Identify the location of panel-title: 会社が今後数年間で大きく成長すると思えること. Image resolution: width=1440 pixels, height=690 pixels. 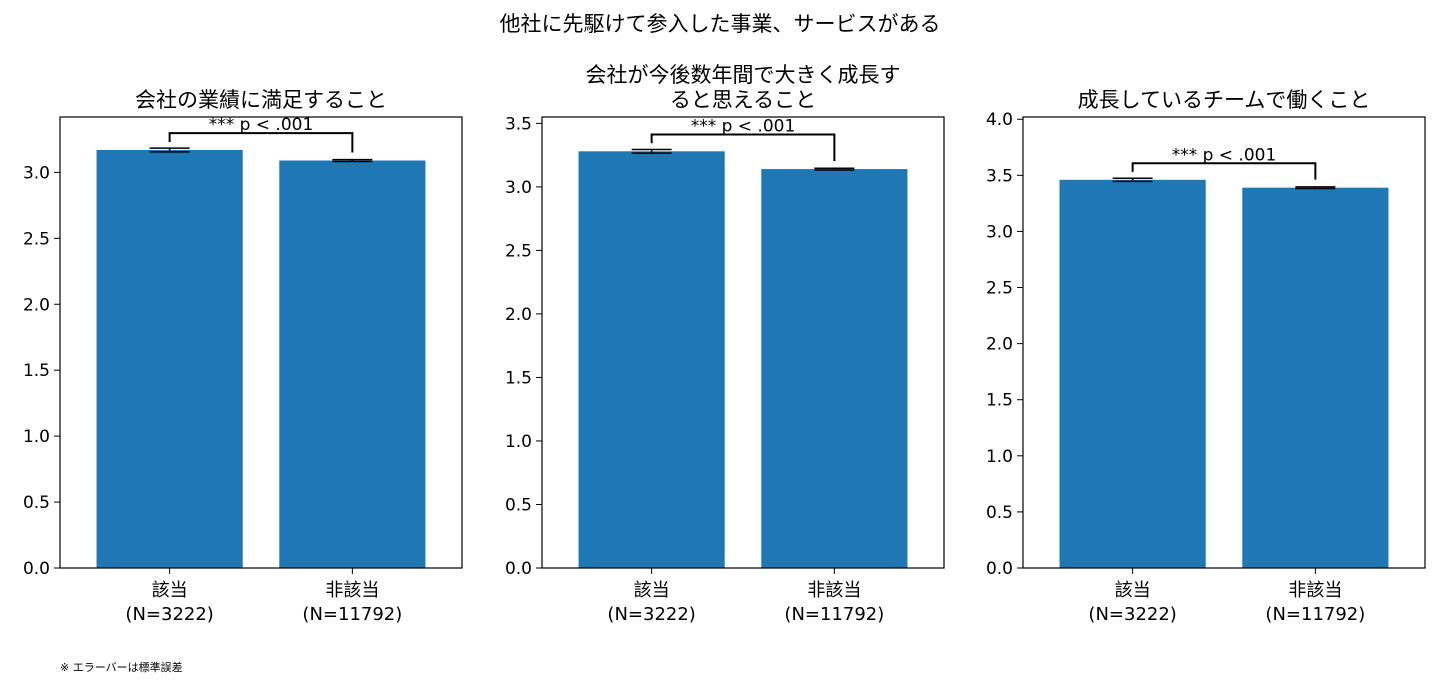
(743, 87).